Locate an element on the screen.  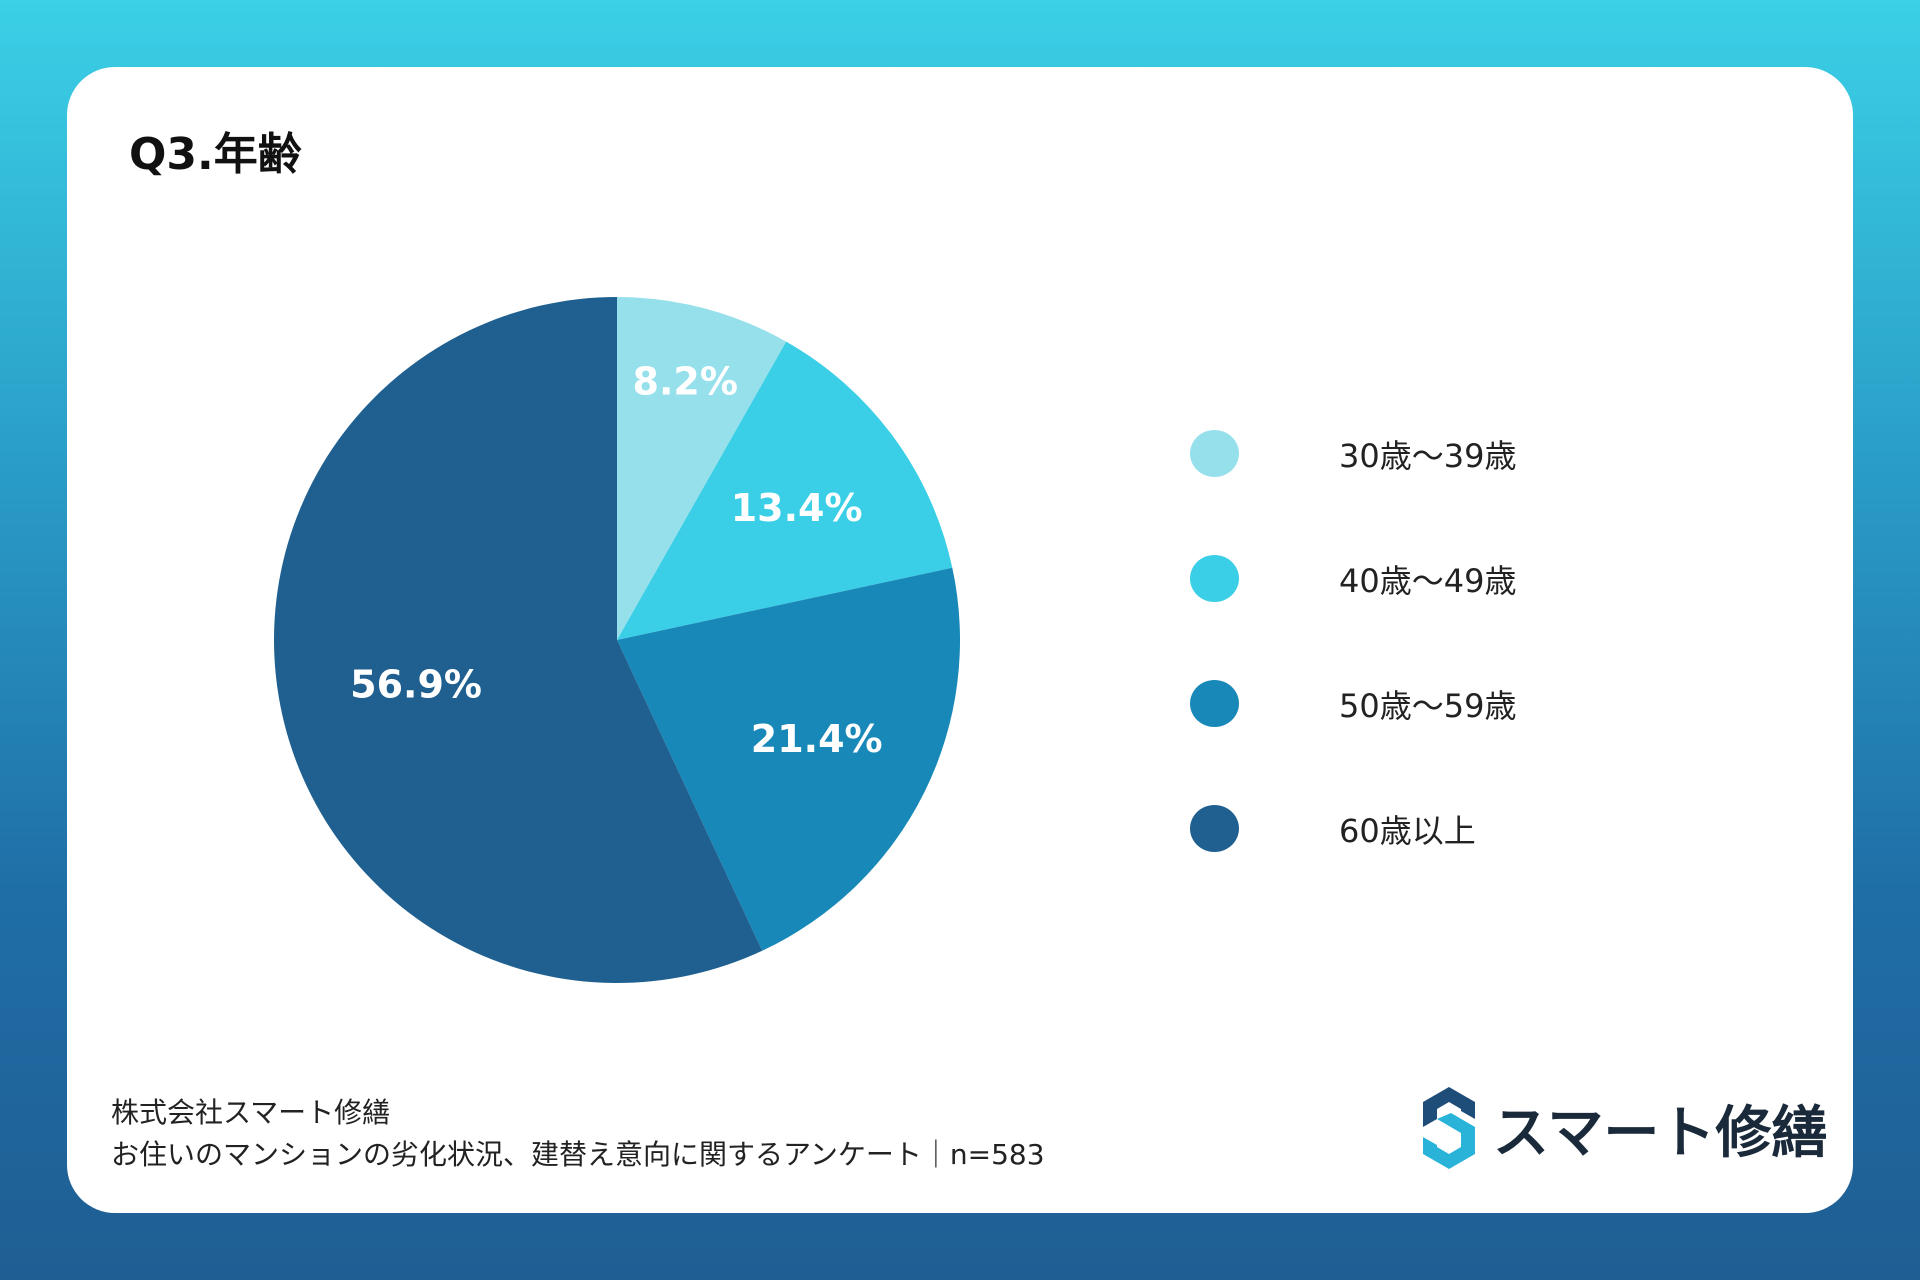
legend-item-4: 60歳以上 is located at coordinates (1353, 828).